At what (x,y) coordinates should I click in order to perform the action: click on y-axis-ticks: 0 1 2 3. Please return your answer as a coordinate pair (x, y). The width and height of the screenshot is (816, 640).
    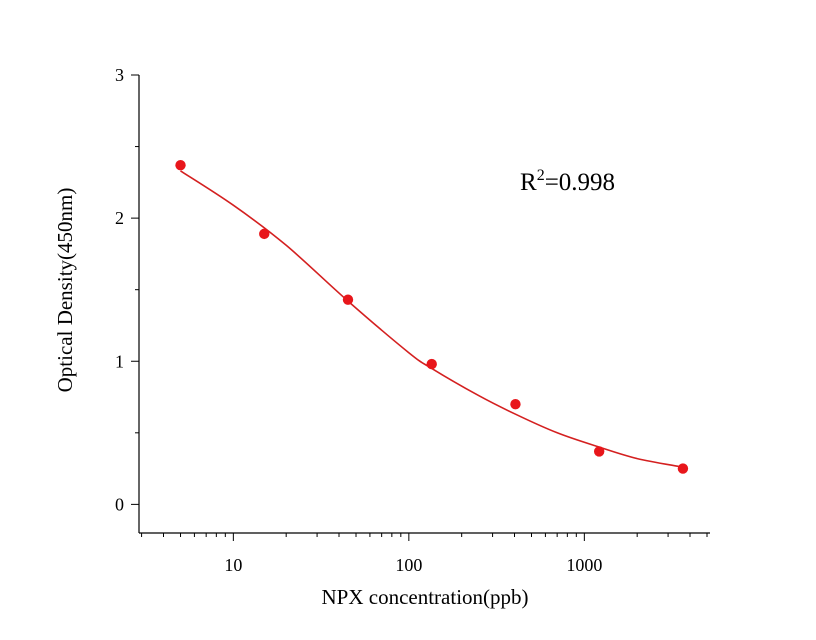
    Looking at the image, I should click on (127, 289).